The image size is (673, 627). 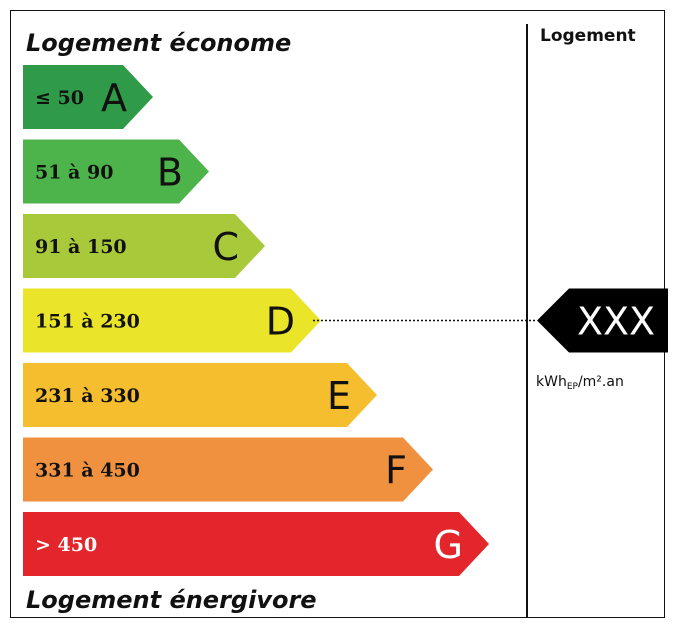 What do you see at coordinates (159, 43) in the screenshot?
I see `title-top: Logement économe` at bounding box center [159, 43].